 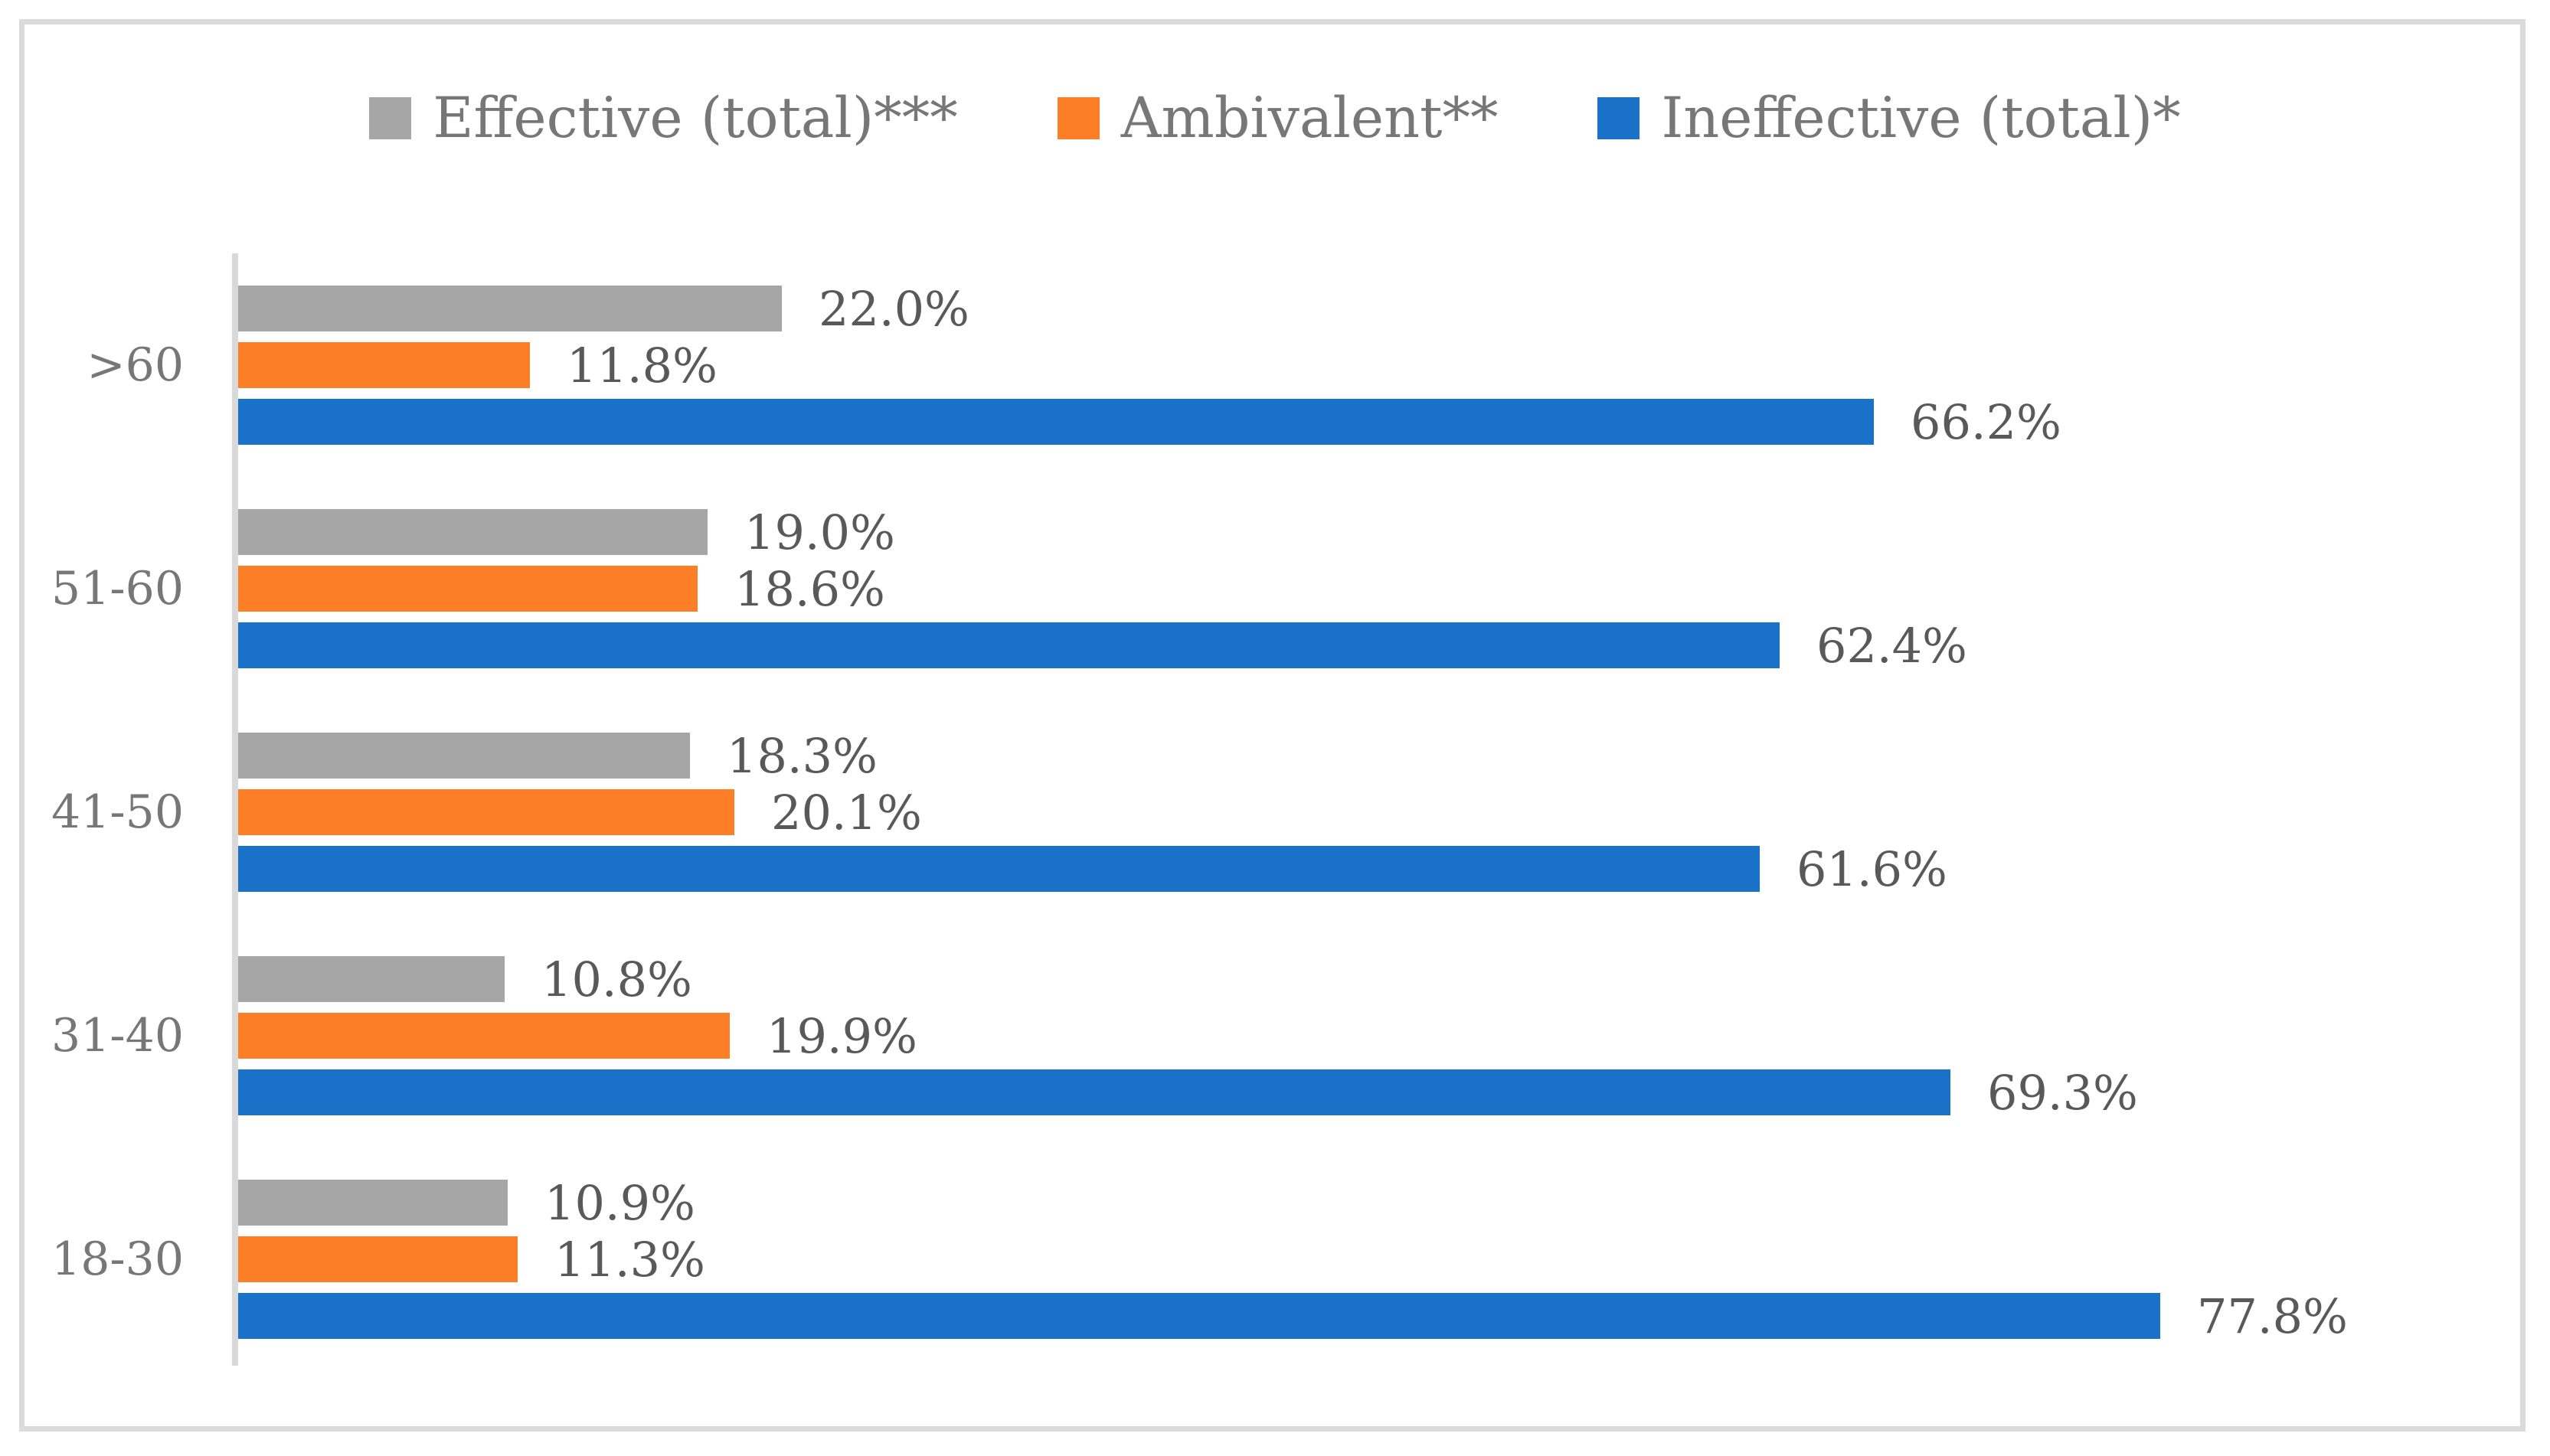 I want to click on bar-group-41-50: 18.3% 20.1% 61.6%, so click(x=1383, y=813).